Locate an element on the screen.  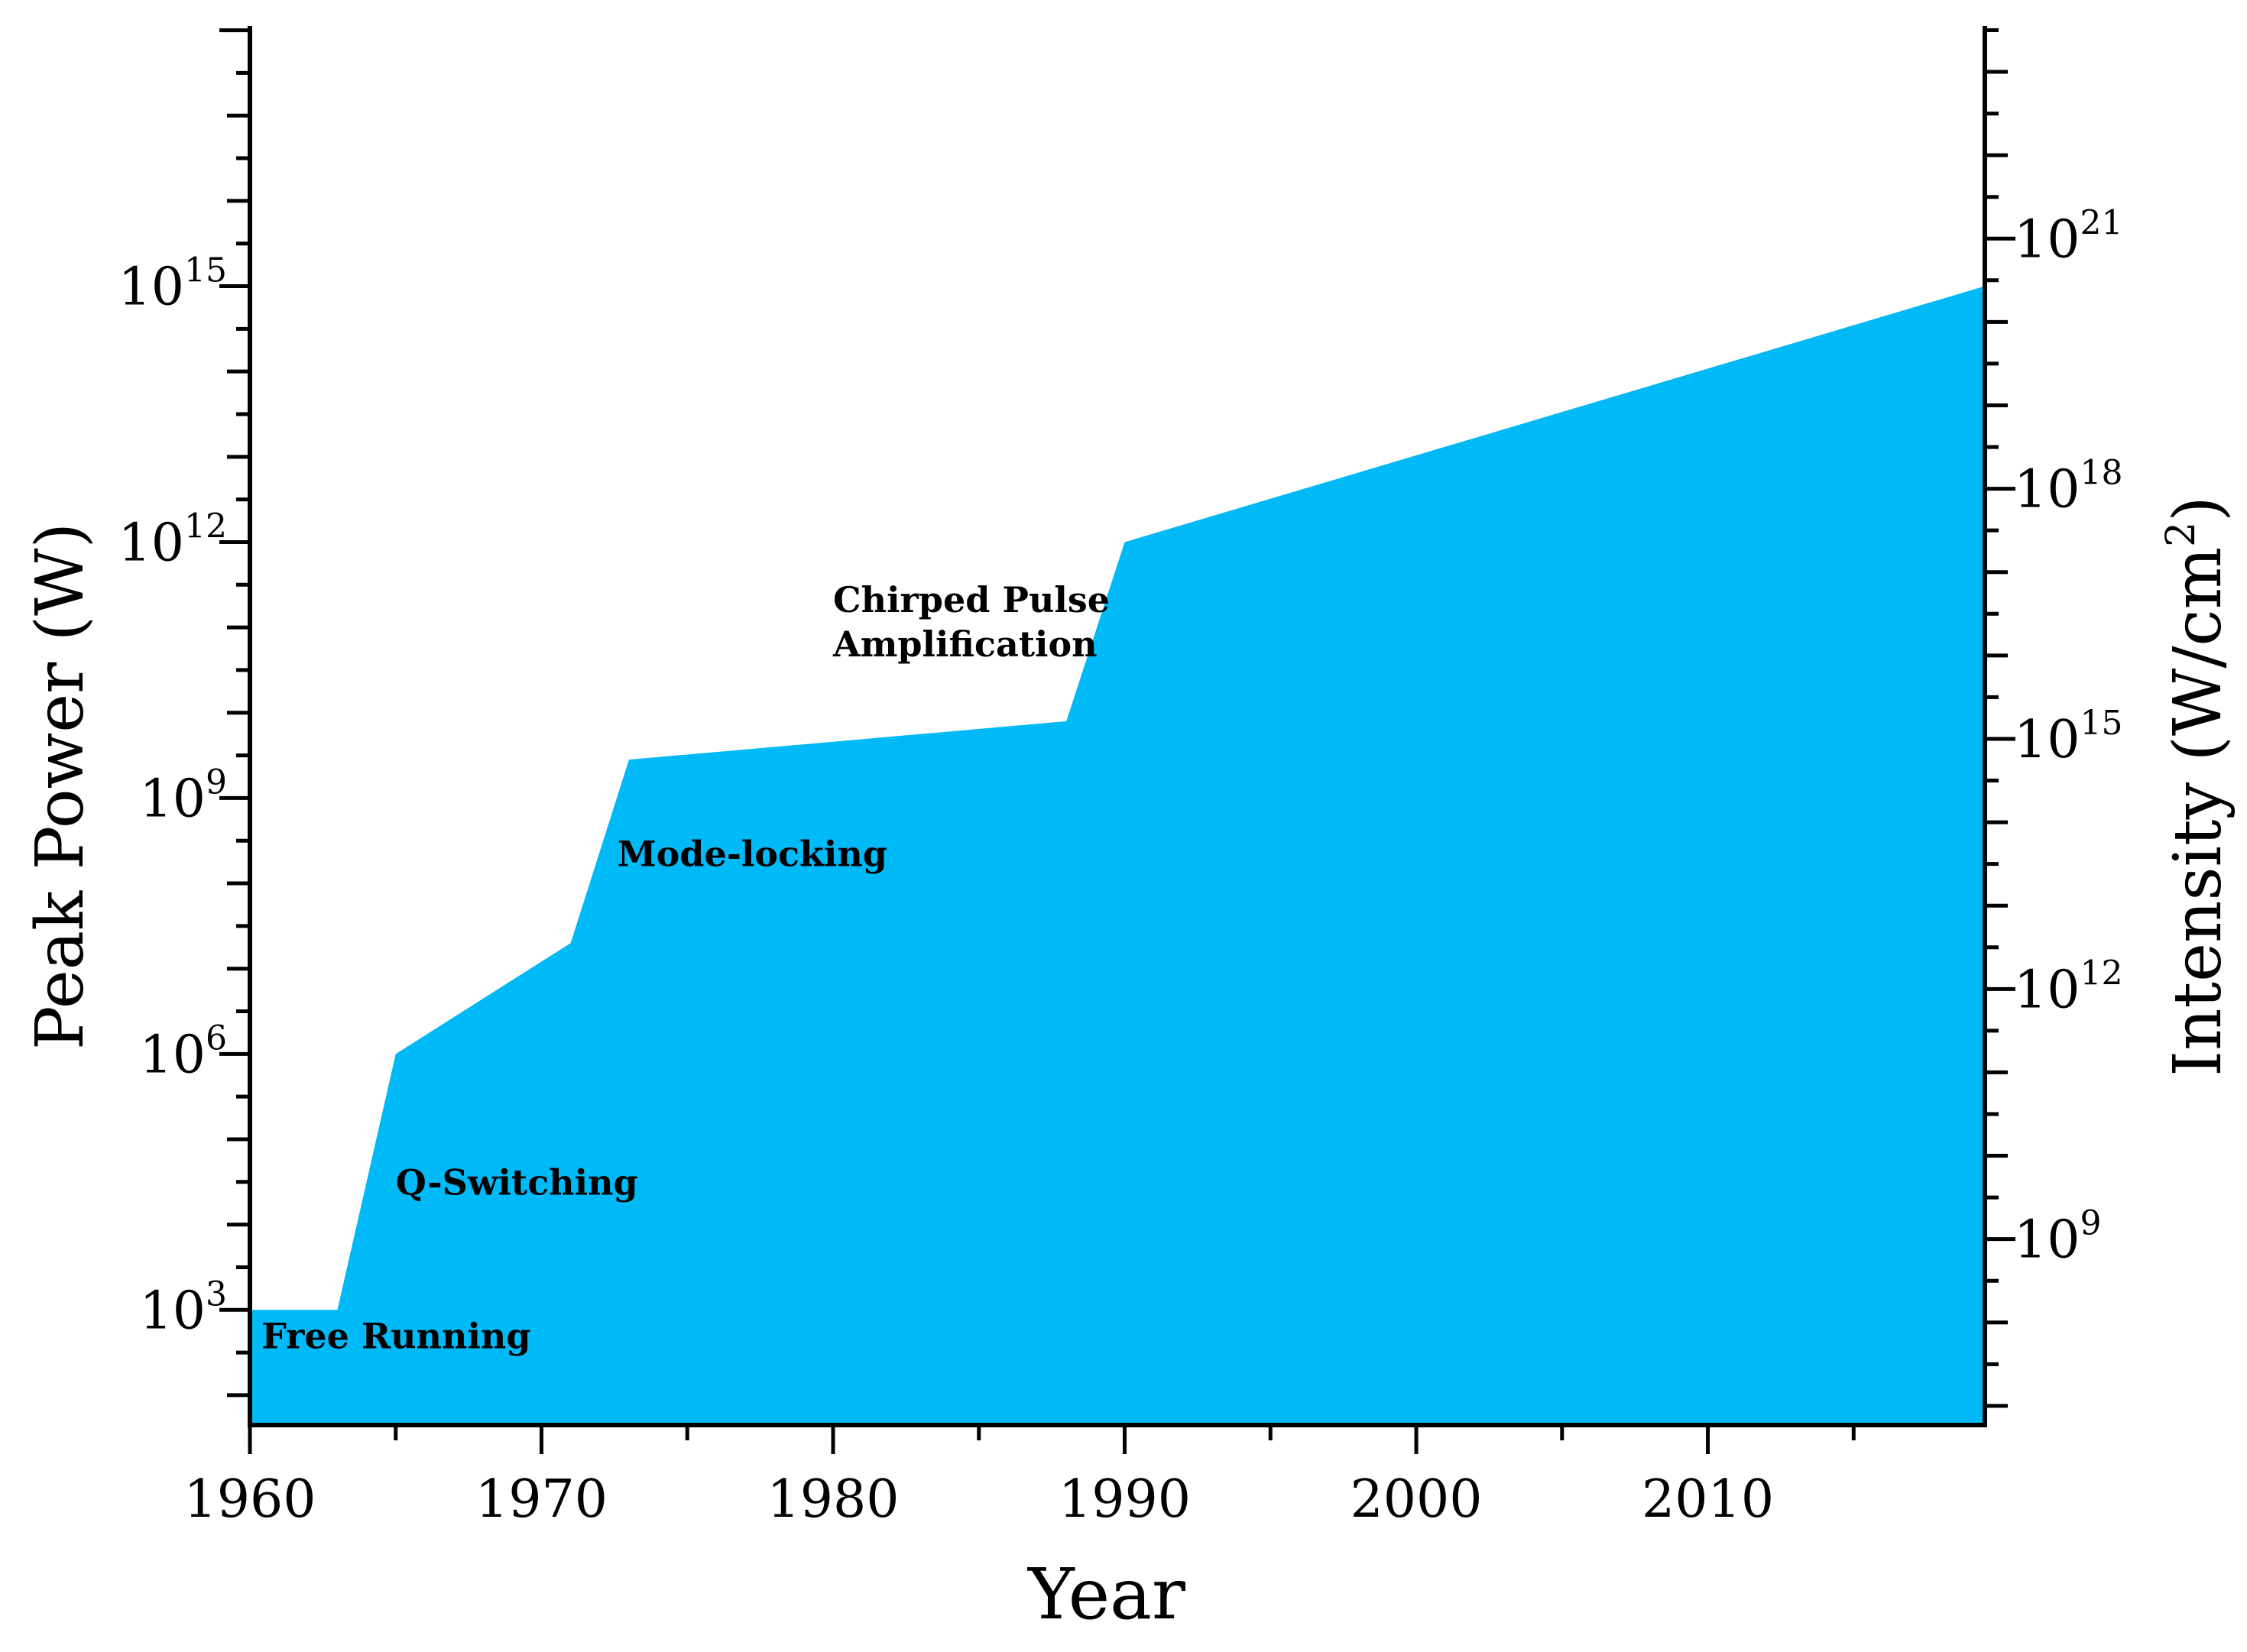
y2-tick-label: 10¹⁵ is located at coordinates (2068, 737).